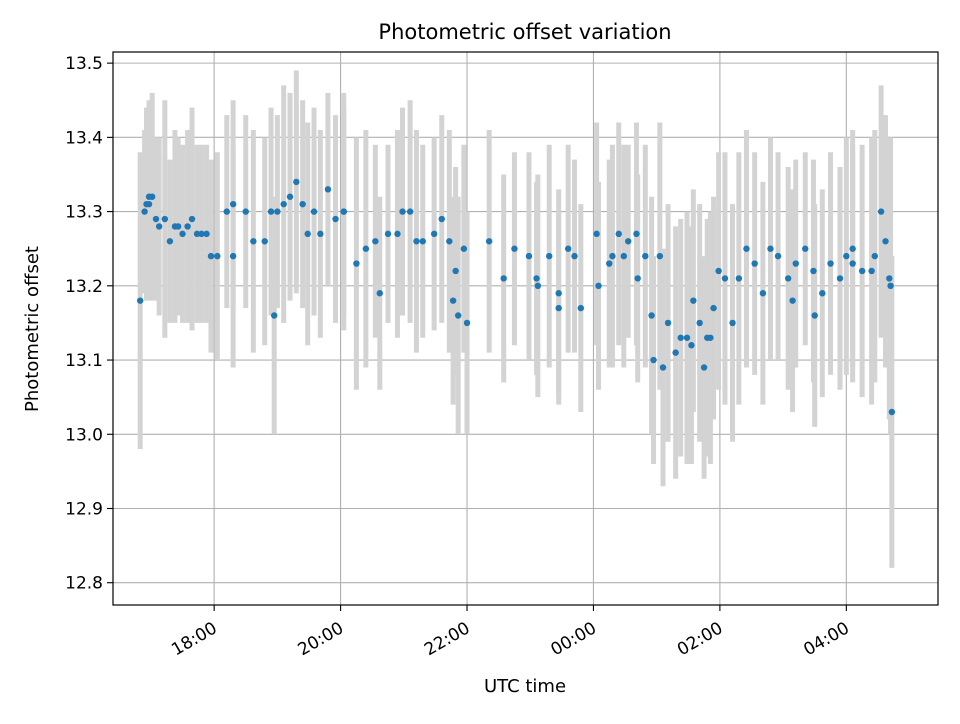  I want to click on x-tick-label: 02:00, so click(700, 639).